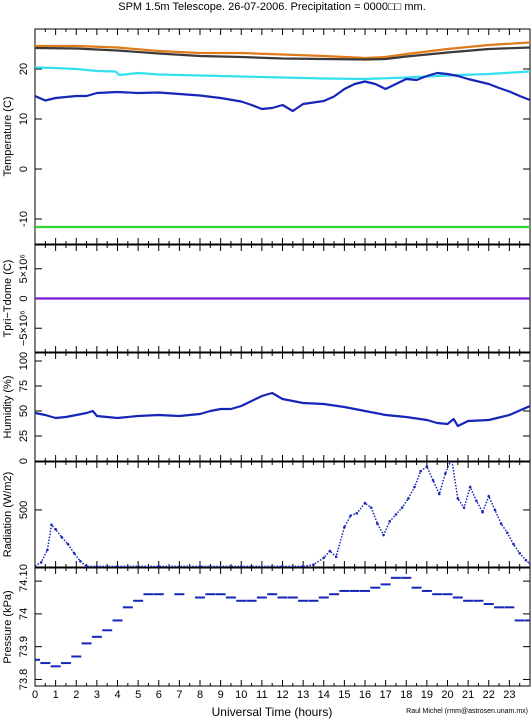  Describe the element at coordinates (8, 299) in the screenshot. I see `y-axis-label-tpri_tdome: Tpri−Tdome (C)` at that location.